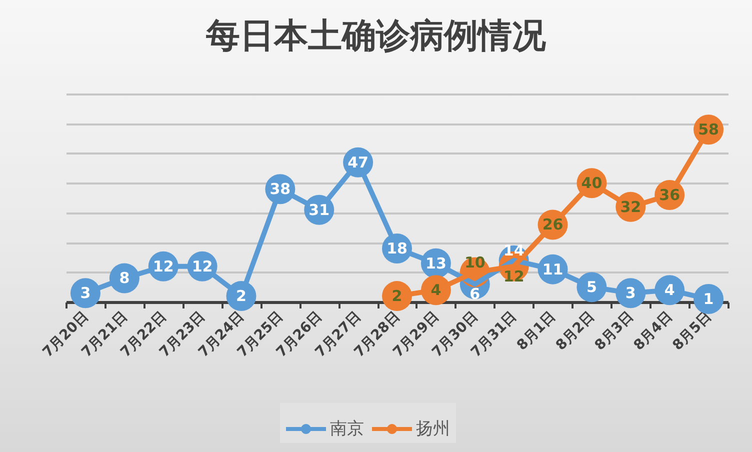  Describe the element at coordinates (358, 162) in the screenshot. I see `data-label: 47` at that location.